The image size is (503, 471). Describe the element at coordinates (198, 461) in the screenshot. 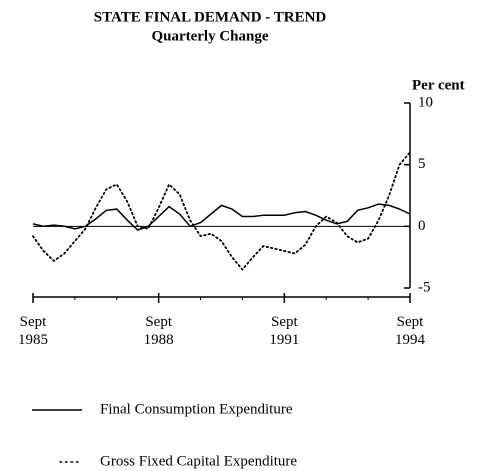

I see `legend-label: Gross Fixed Capital Expenditure` at that location.